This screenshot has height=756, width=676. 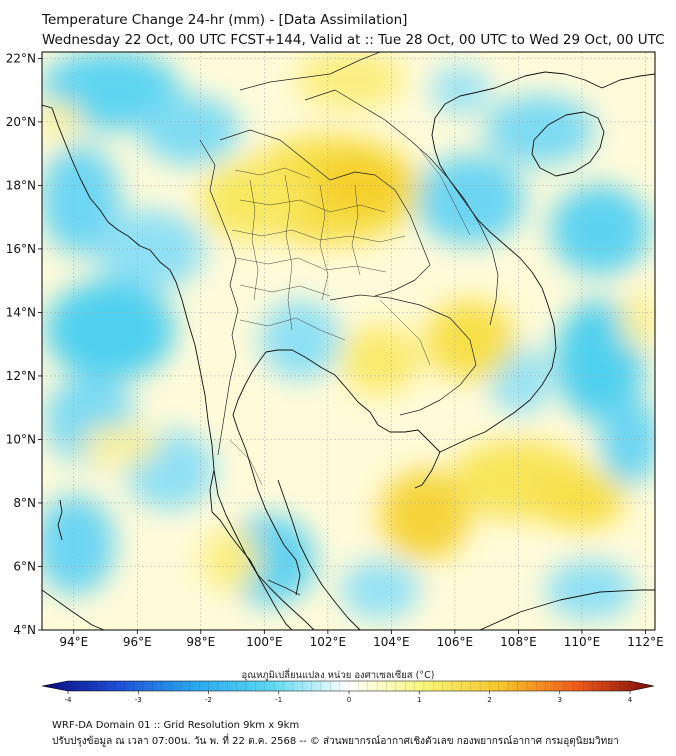 What do you see at coordinates (336, 472) in the screenshot?
I see `coastline-gulf-of-thailand-east` at bounding box center [336, 472].